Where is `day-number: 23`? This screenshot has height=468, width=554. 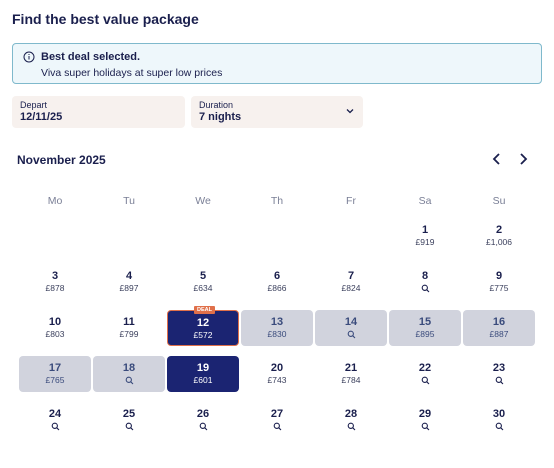 day-number: 23 is located at coordinates (499, 368).